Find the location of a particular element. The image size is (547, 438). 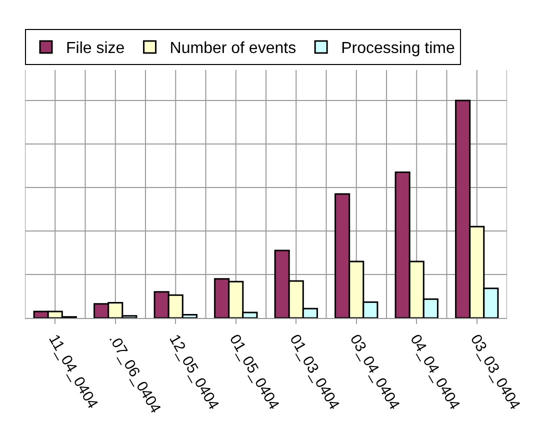

legend-label: Number of events is located at coordinates (233, 49).